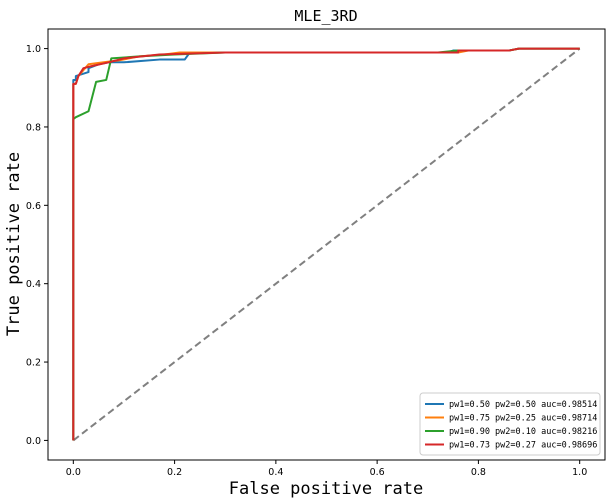  Describe the element at coordinates (523, 419) in the screenshot. I see `legend-label-2: pw1=0.75 pw2=0.25 auc=0.98714` at that location.